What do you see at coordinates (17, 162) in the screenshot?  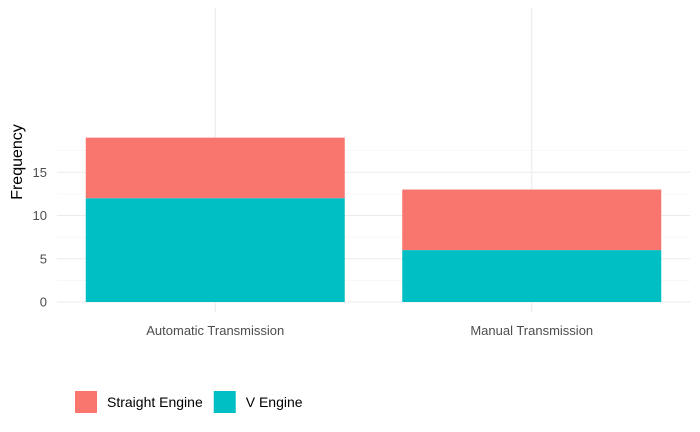 I see `y-axis-title: Frequency` at bounding box center [17, 162].